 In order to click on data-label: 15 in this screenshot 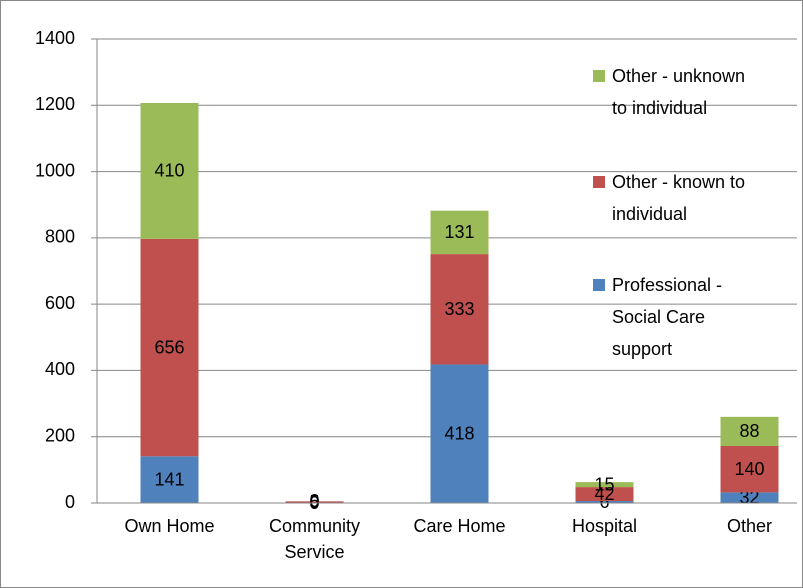, I will do `click(604, 484)`.